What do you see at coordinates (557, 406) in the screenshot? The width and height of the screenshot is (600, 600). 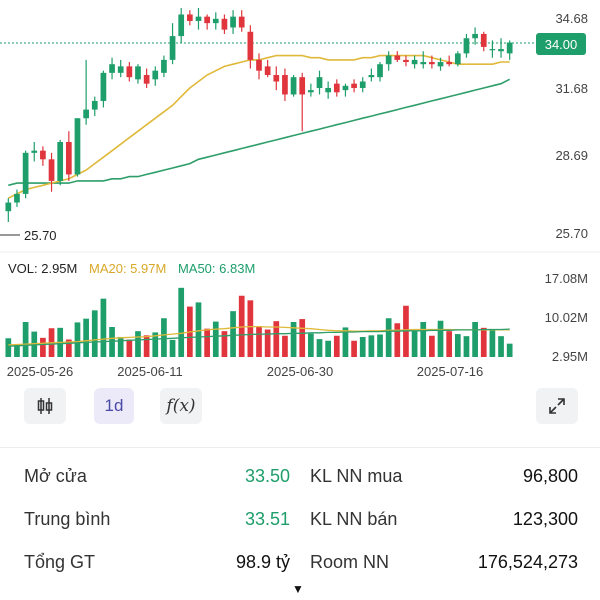 I see `expand-icon` at bounding box center [557, 406].